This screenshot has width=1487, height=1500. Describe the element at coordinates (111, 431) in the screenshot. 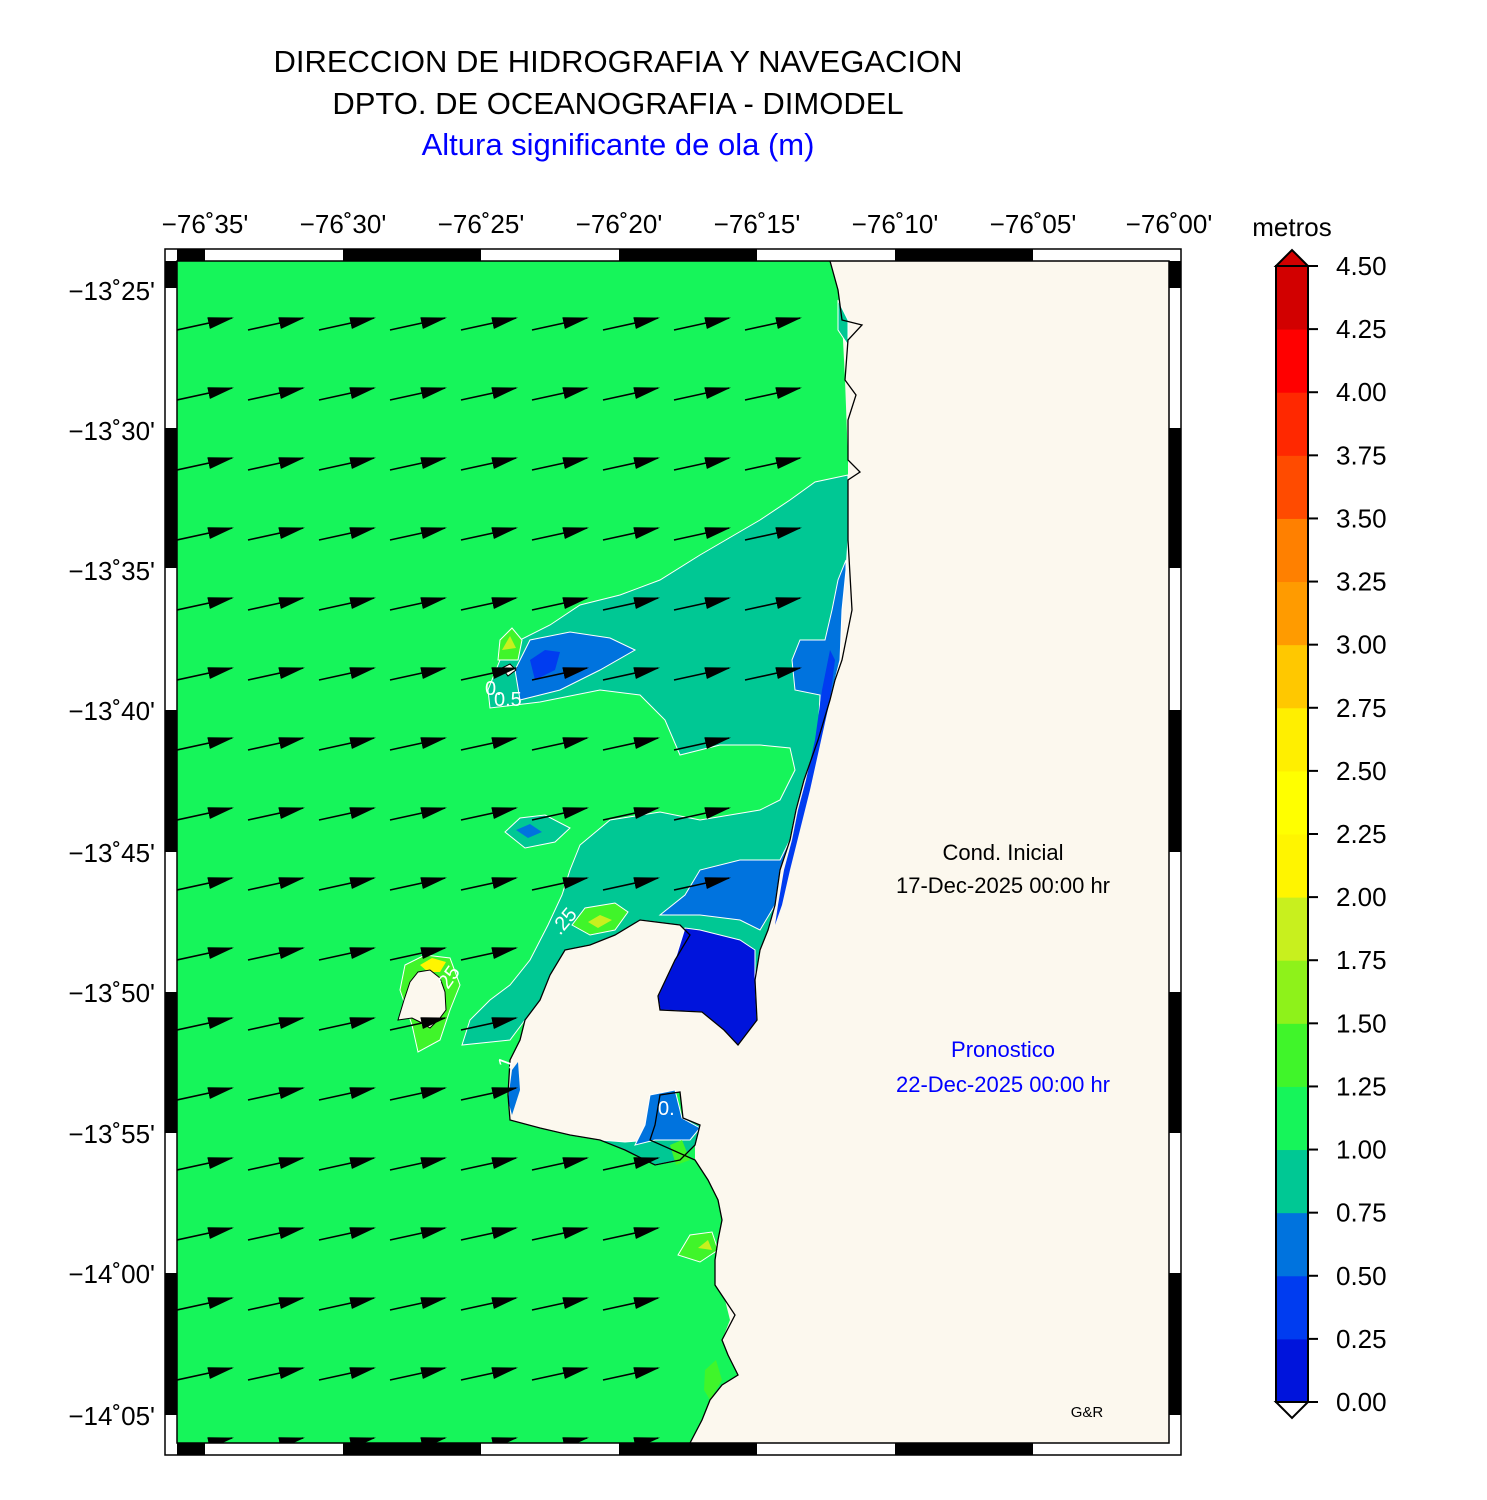

I see `lat-tick-label: −13˚30'` at that location.